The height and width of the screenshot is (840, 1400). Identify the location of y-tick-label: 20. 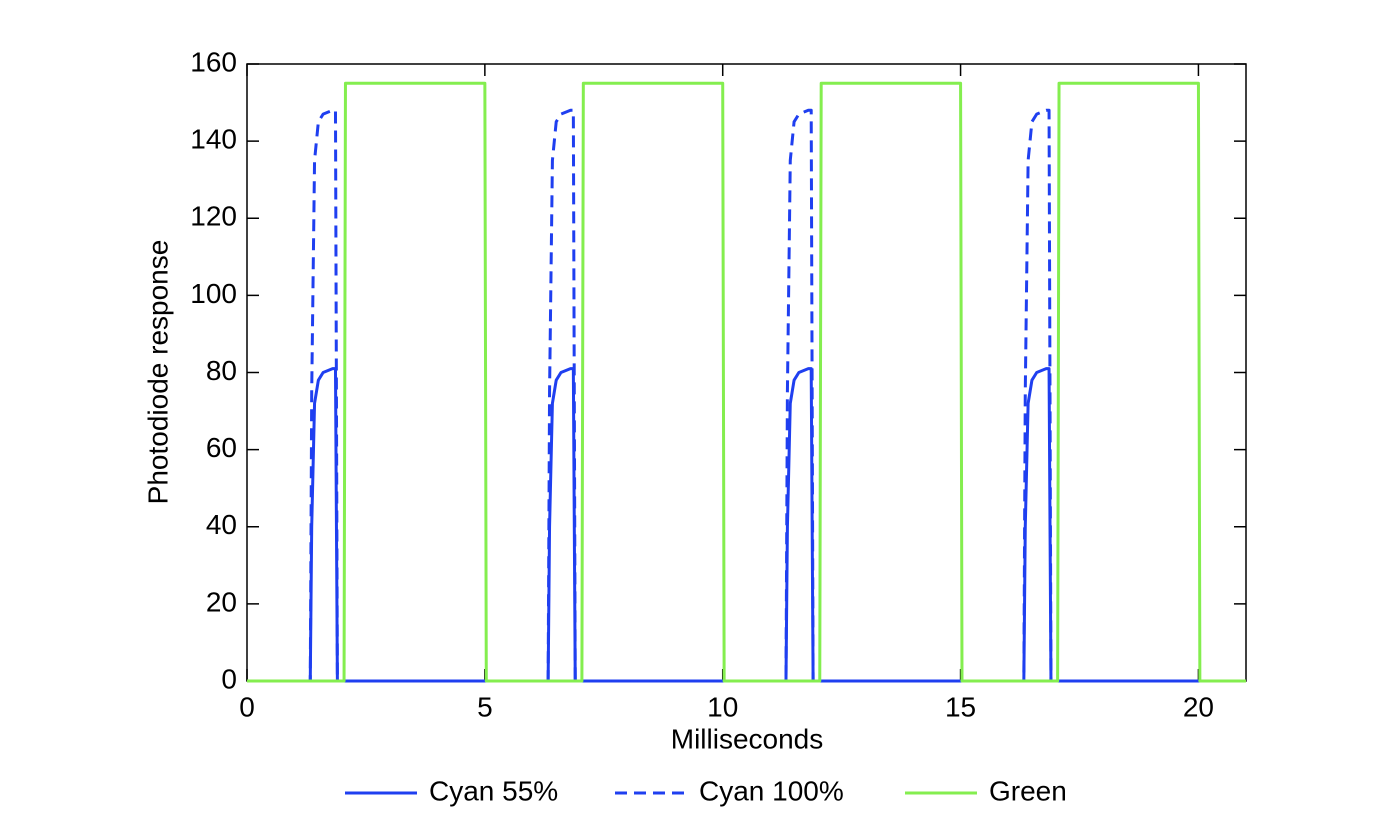
(221, 601).